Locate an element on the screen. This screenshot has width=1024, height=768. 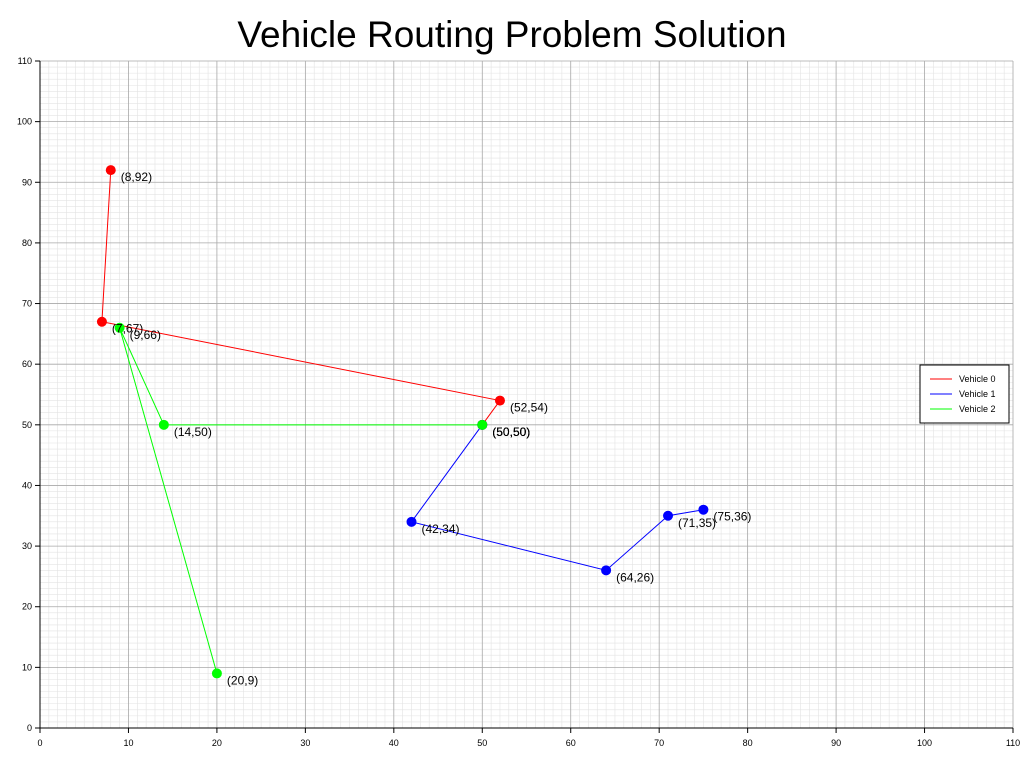
x-tick-label: 20 is located at coordinates (217, 743).